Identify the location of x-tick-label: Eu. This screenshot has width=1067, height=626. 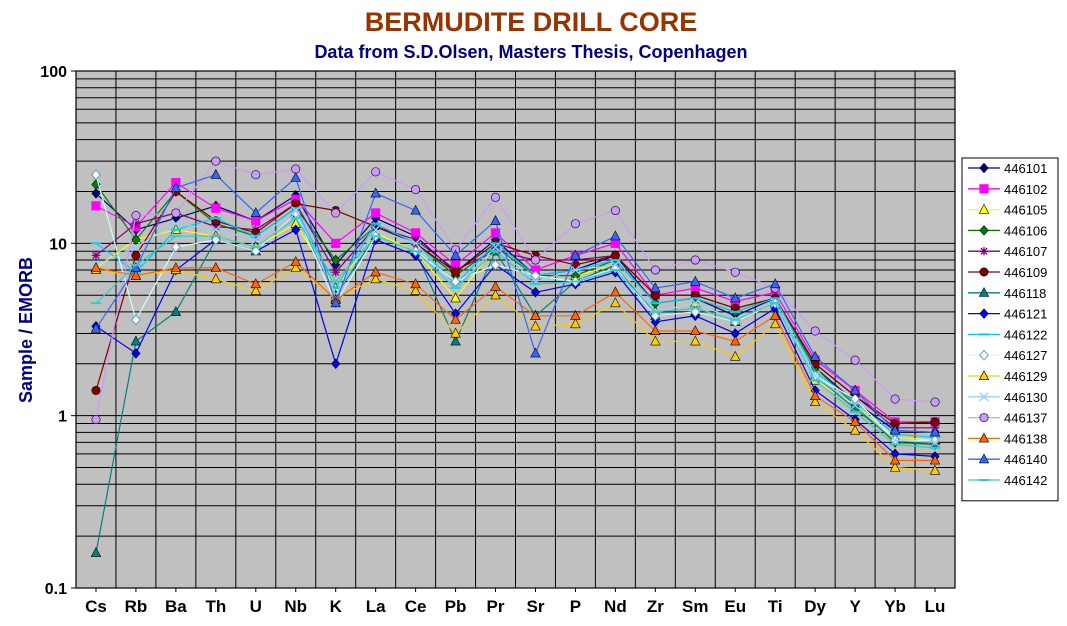
(735, 606).